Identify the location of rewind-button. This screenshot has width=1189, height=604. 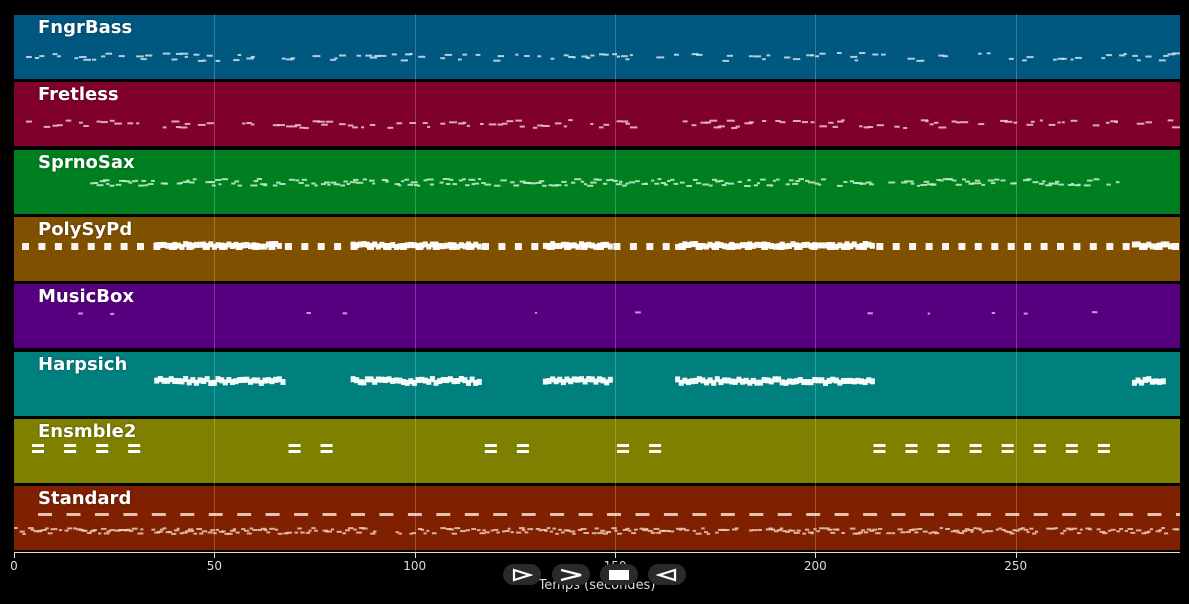
(667, 574).